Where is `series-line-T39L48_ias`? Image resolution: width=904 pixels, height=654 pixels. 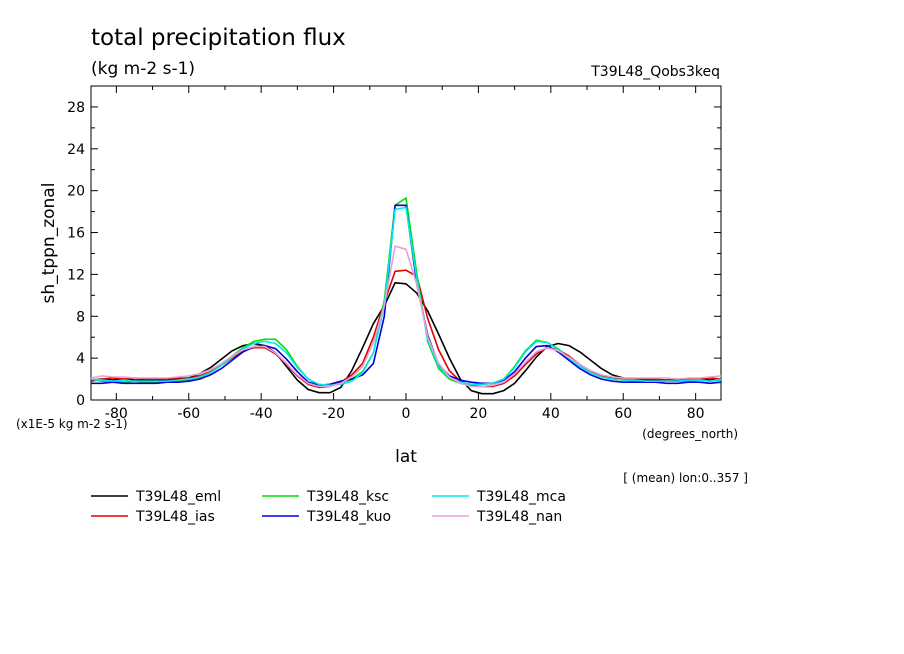
series-line-T39L48_ias is located at coordinates (406, 329).